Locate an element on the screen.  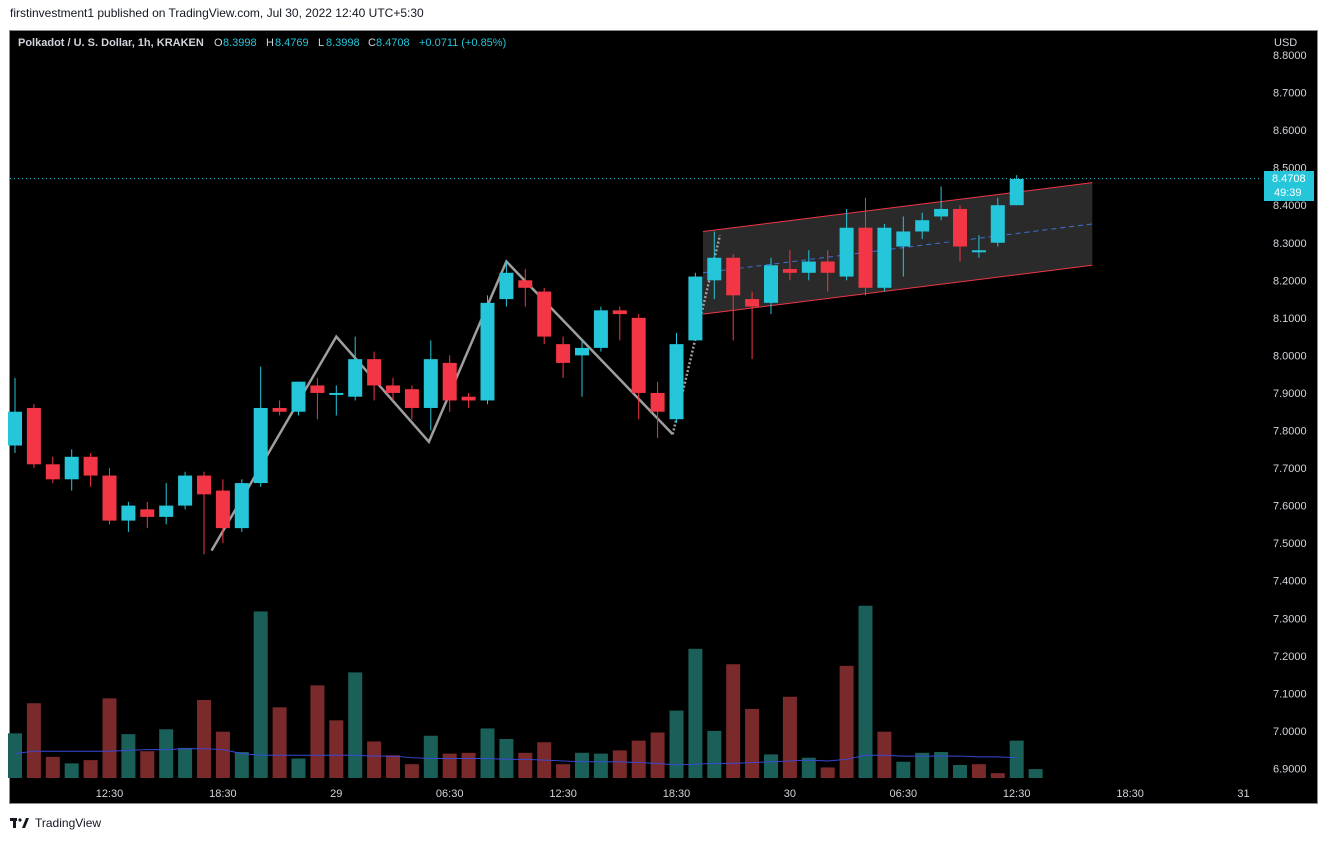
time-tick-label: 12:30 is located at coordinates (563, 794).